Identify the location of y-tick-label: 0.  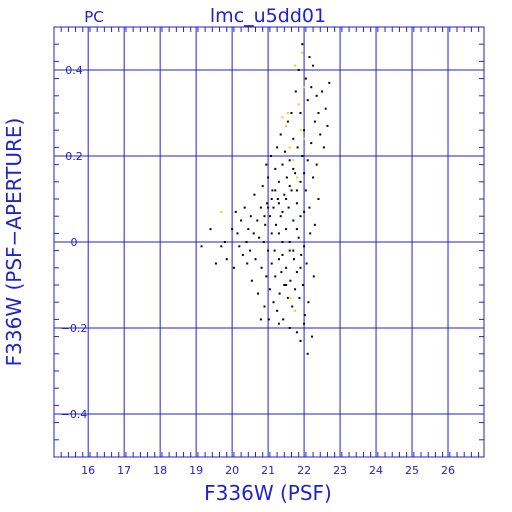
(74, 242).